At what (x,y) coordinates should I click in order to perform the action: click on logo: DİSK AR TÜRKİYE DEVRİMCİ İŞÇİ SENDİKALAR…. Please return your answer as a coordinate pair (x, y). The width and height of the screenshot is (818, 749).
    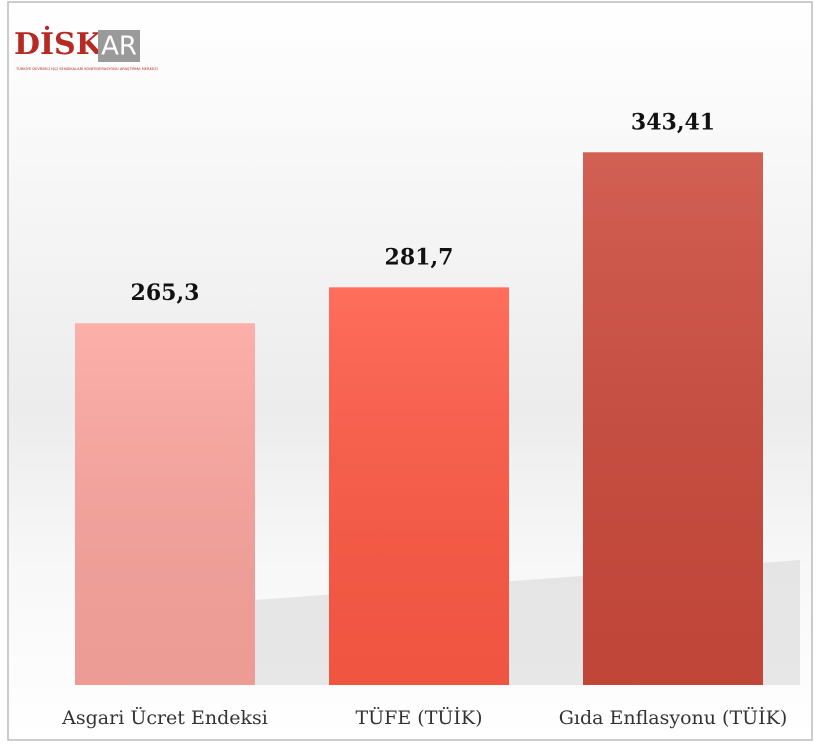
    Looking at the image, I should click on (86, 48).